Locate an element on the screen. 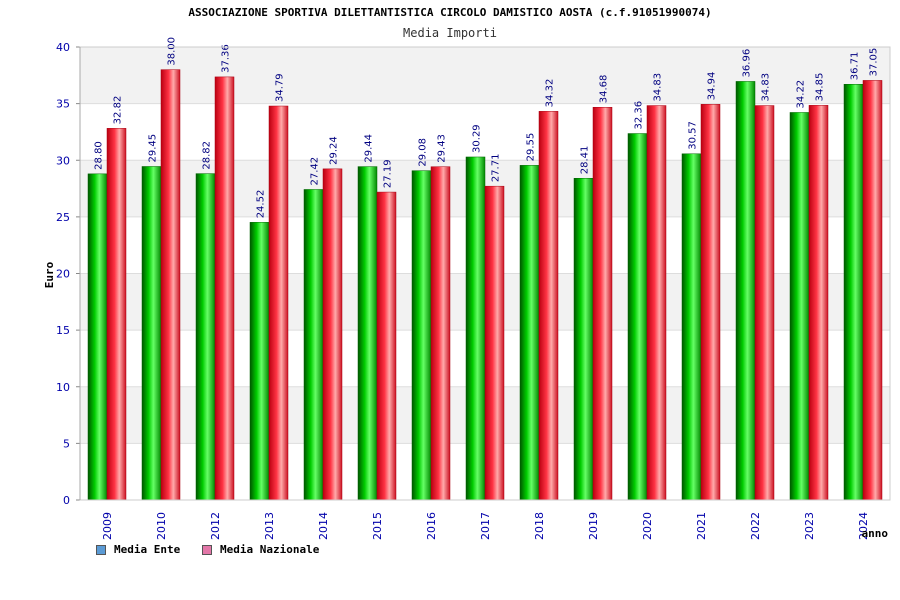  y-tick-label: 0 is located at coordinates (66, 500).